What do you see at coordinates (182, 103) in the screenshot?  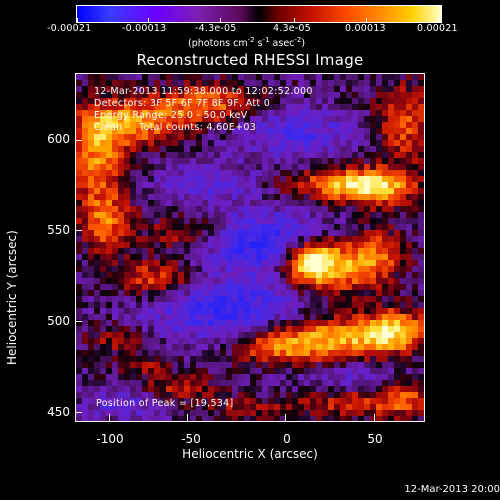 I see `info-detectors: Detectors: 3F 5F 6F 7F 8F 9F, Att 0` at bounding box center [182, 103].